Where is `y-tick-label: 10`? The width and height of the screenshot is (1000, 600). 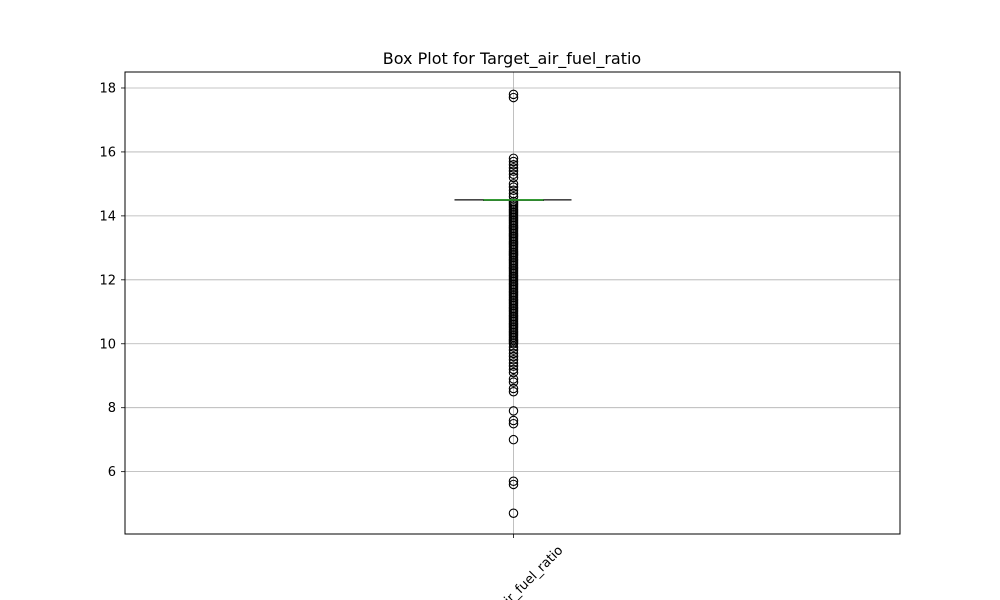
y-tick-label: 10 is located at coordinates (107, 344).